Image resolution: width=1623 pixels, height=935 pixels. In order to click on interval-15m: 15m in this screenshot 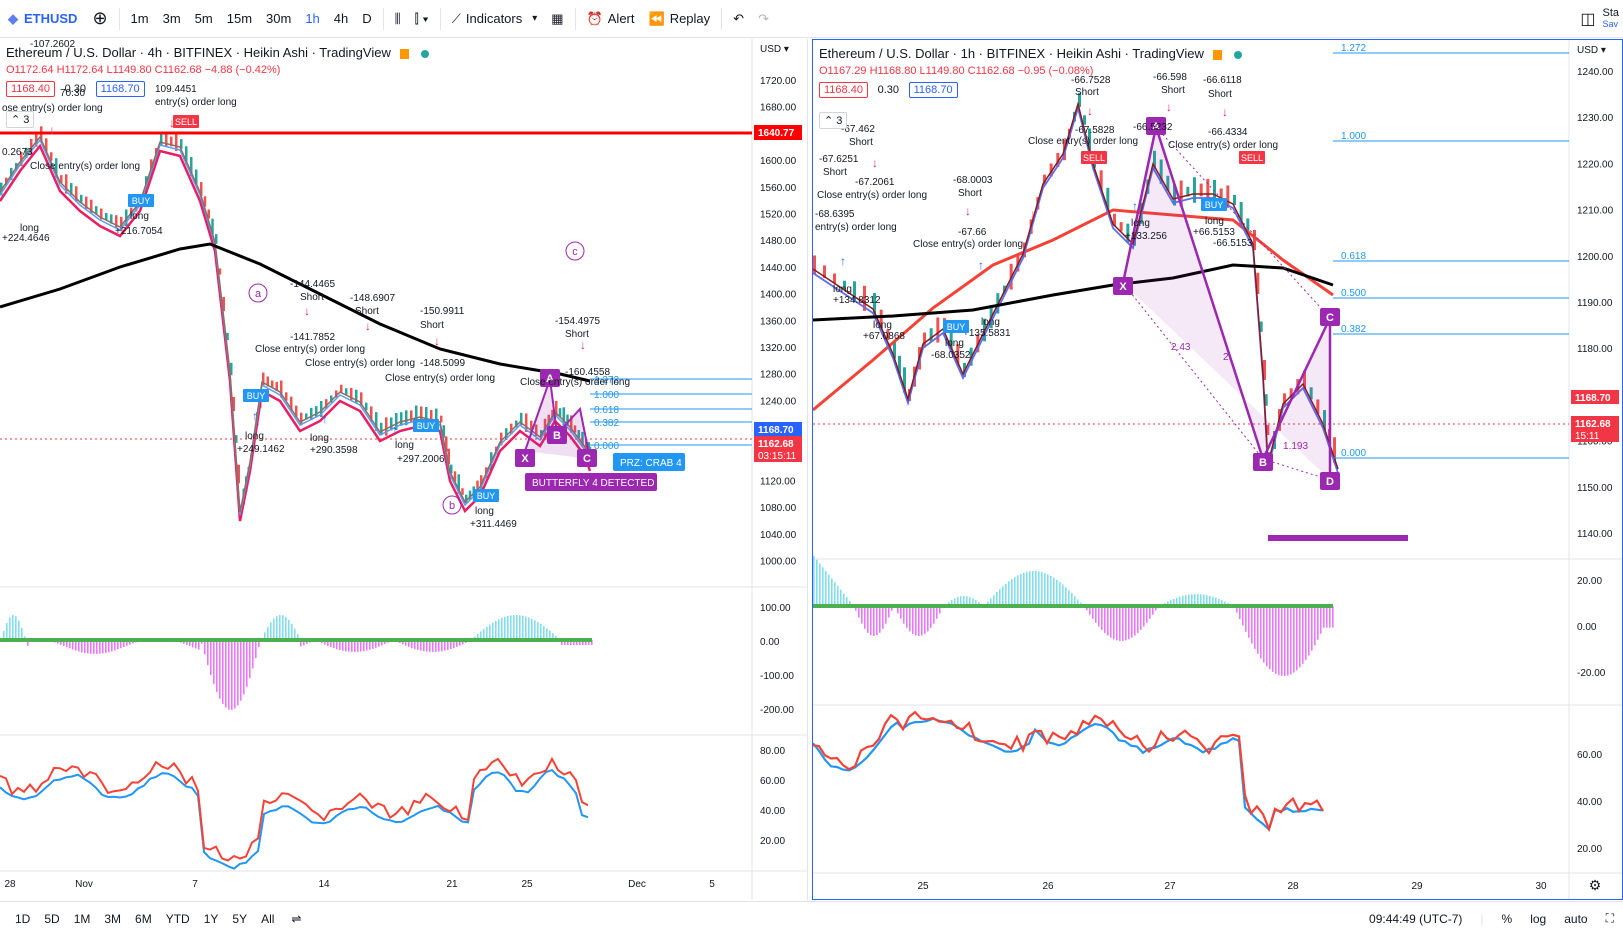, I will do `click(239, 18)`.